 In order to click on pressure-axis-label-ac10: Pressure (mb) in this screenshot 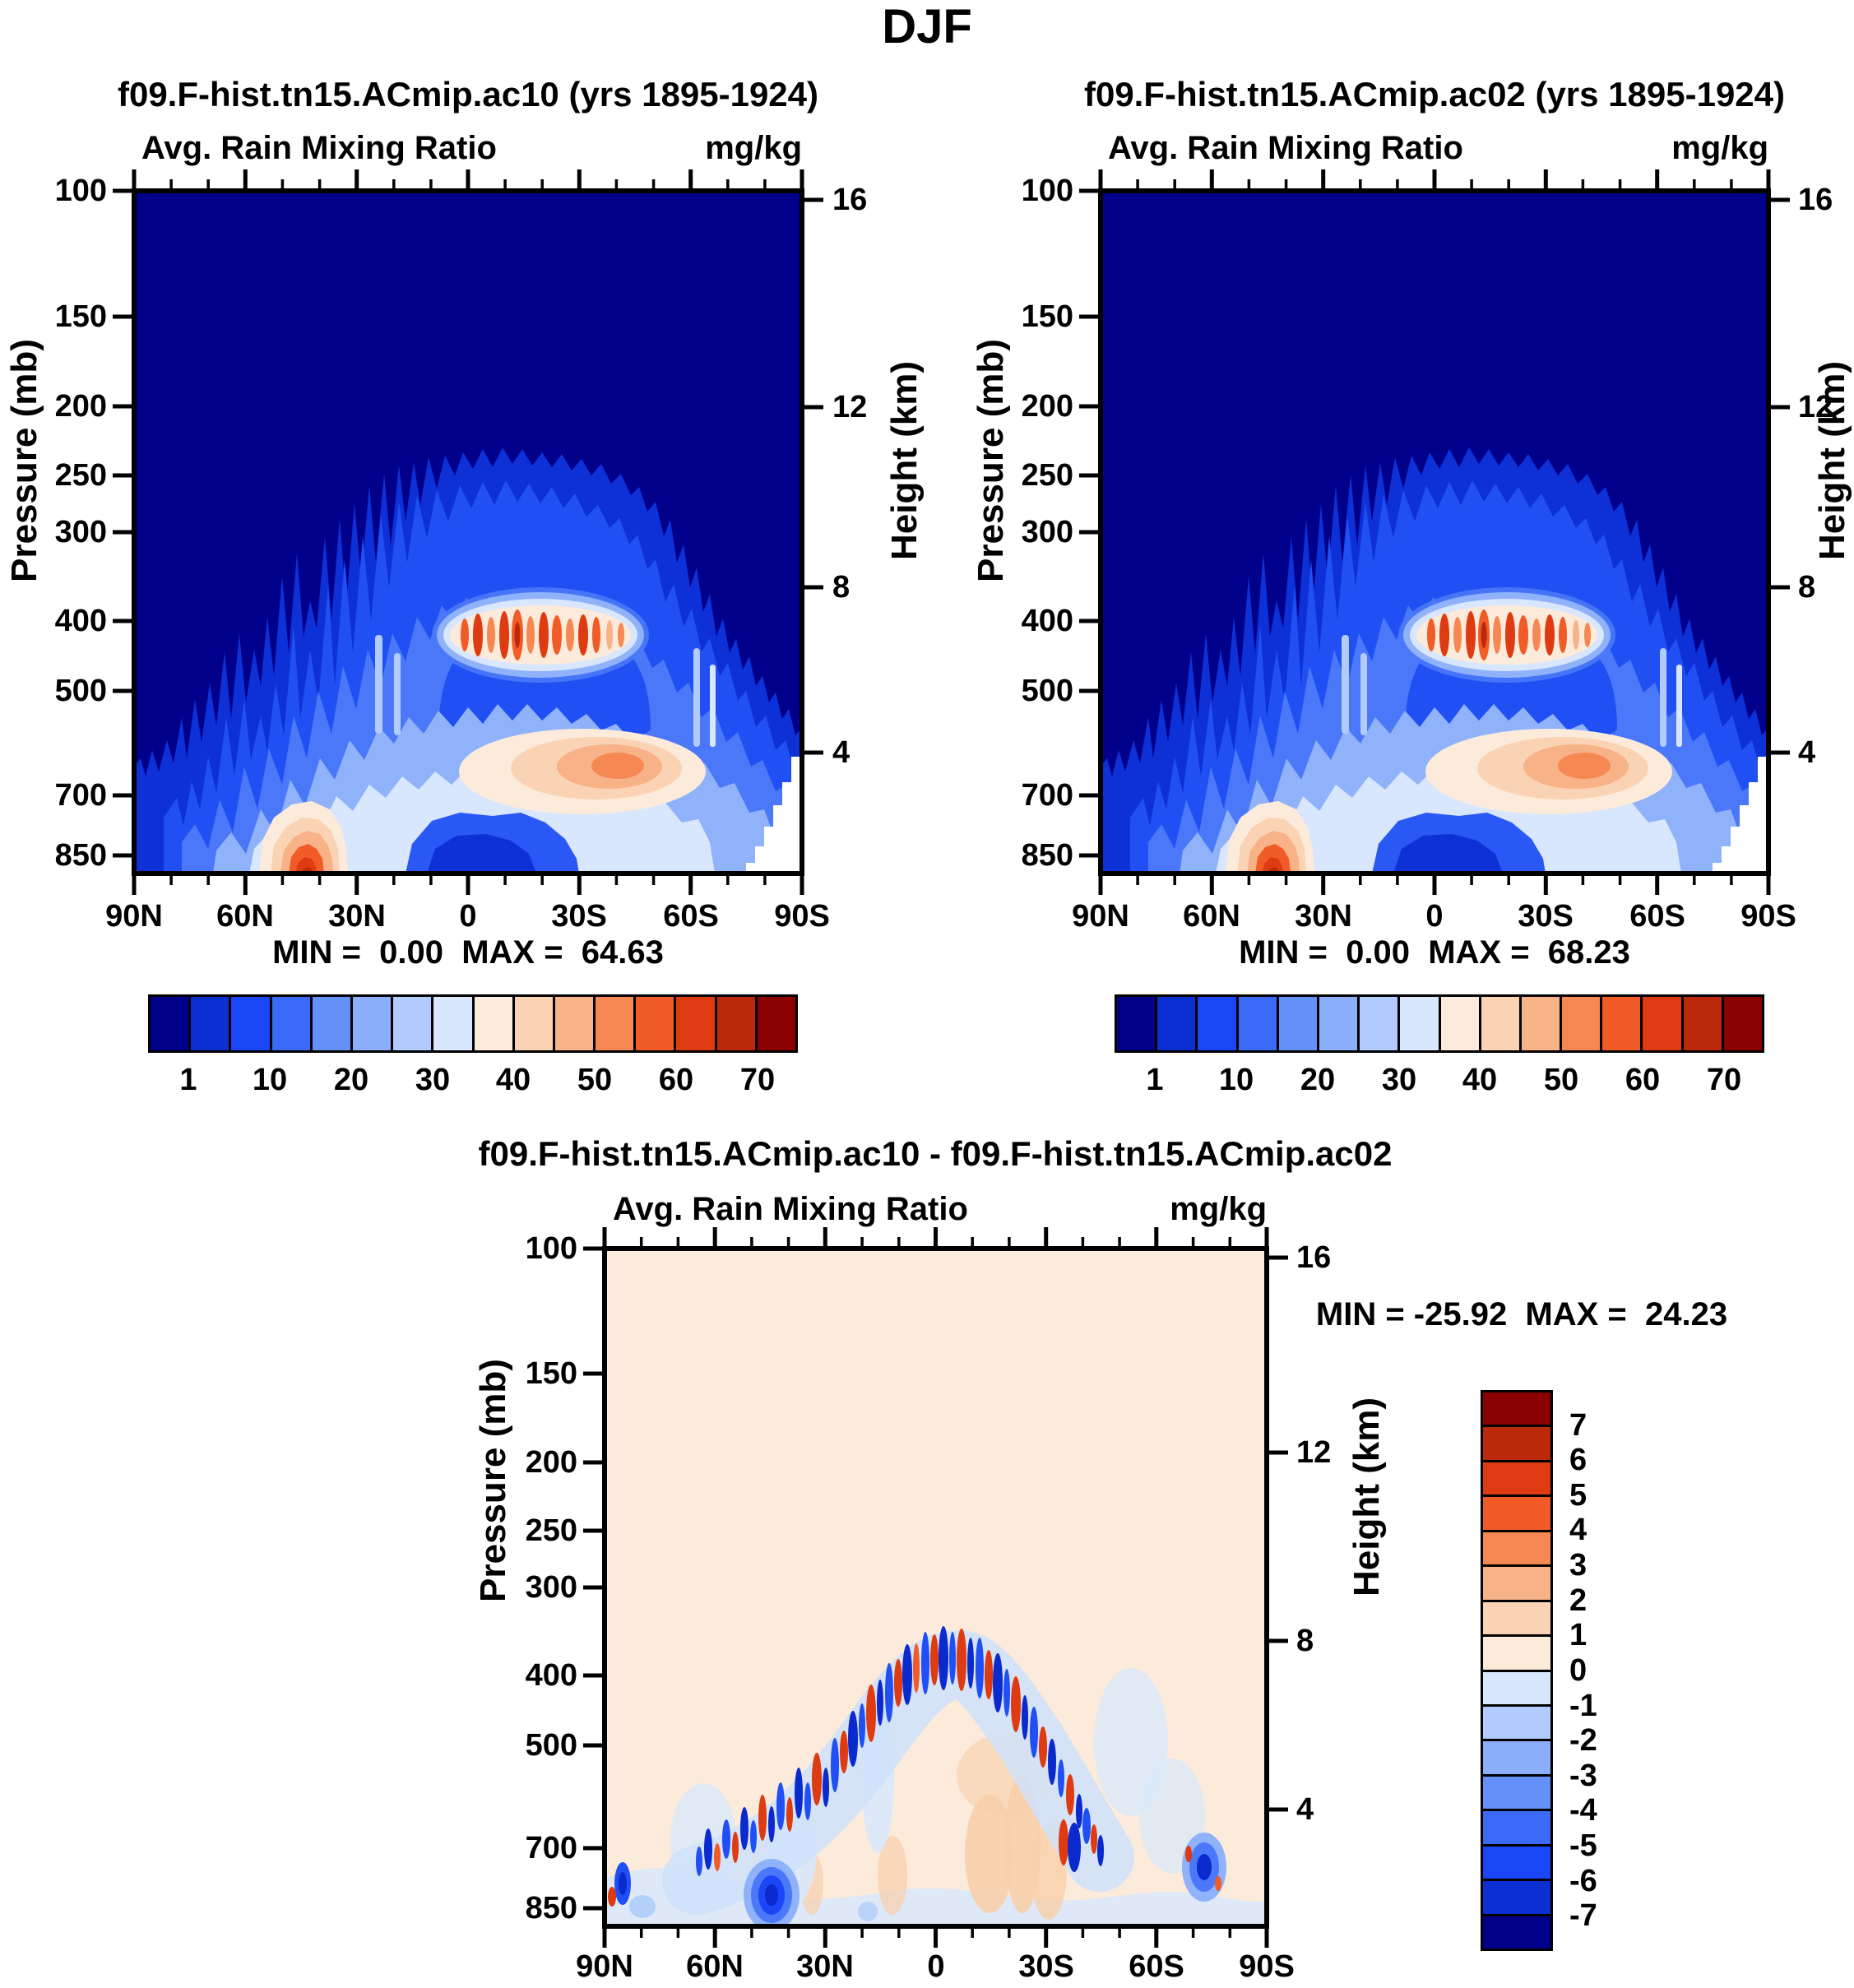, I will do `click(24, 461)`.